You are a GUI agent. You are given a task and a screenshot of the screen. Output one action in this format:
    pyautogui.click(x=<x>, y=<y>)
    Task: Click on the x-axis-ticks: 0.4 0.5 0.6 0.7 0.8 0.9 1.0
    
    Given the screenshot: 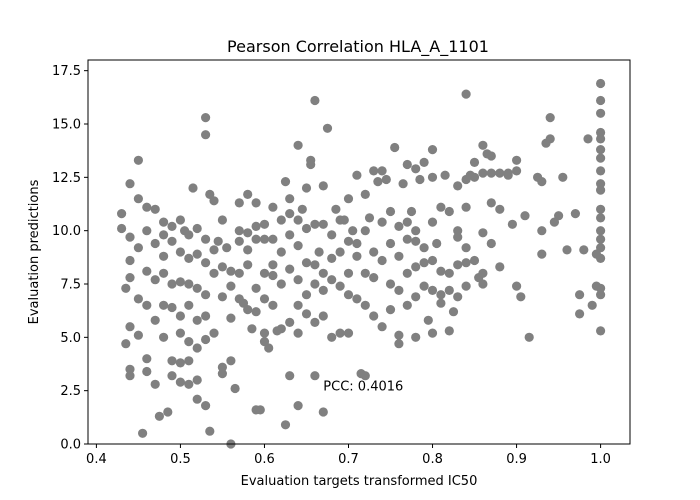 What is the action you would take?
    pyautogui.click(x=348, y=455)
    